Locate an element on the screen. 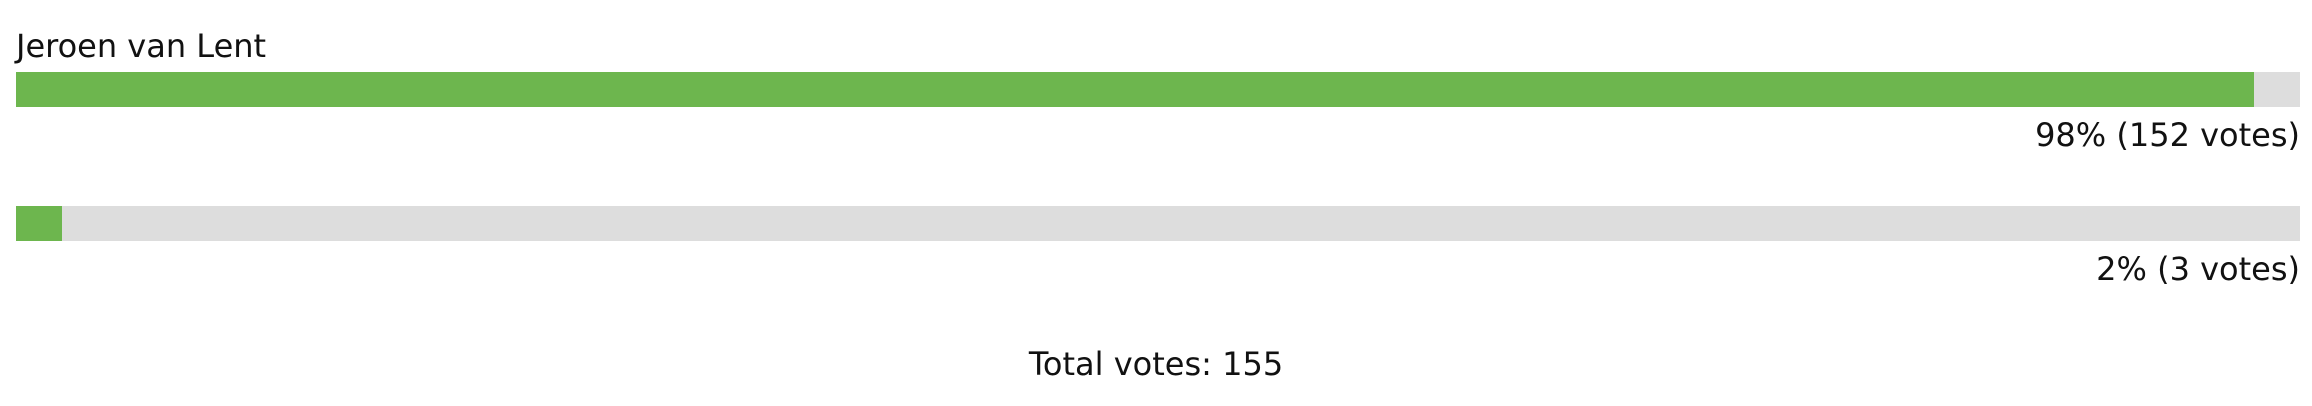 The width and height of the screenshot is (2312, 406). vote-result: 98% (152 votes) is located at coordinates (2167, 135).